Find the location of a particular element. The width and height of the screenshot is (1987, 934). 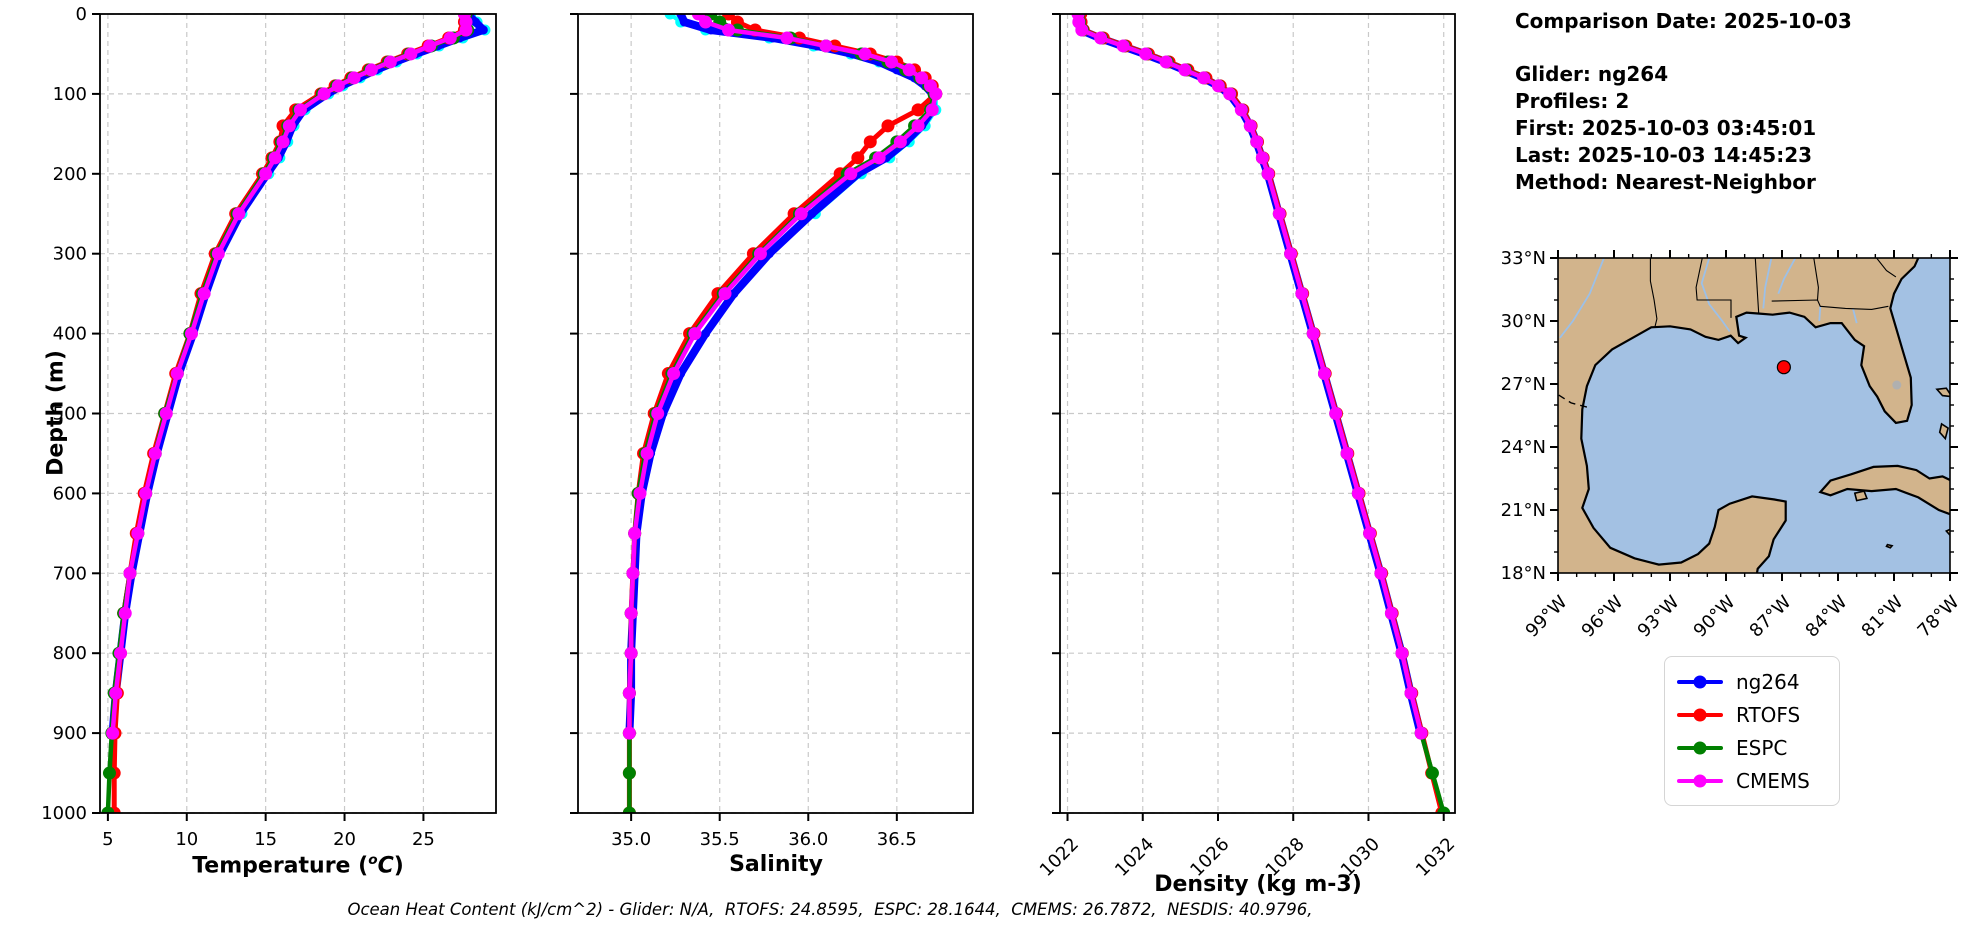

svg-text: 1032 is located at coordinates (1435, 857).